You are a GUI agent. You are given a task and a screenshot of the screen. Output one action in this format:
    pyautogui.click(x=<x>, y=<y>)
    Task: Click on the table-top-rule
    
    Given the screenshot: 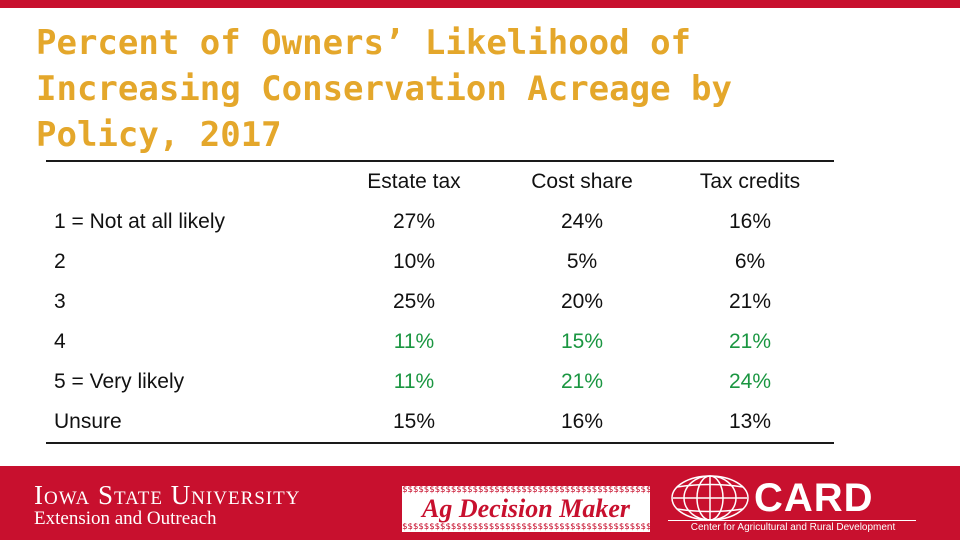 What is the action you would take?
    pyautogui.click(x=440, y=161)
    